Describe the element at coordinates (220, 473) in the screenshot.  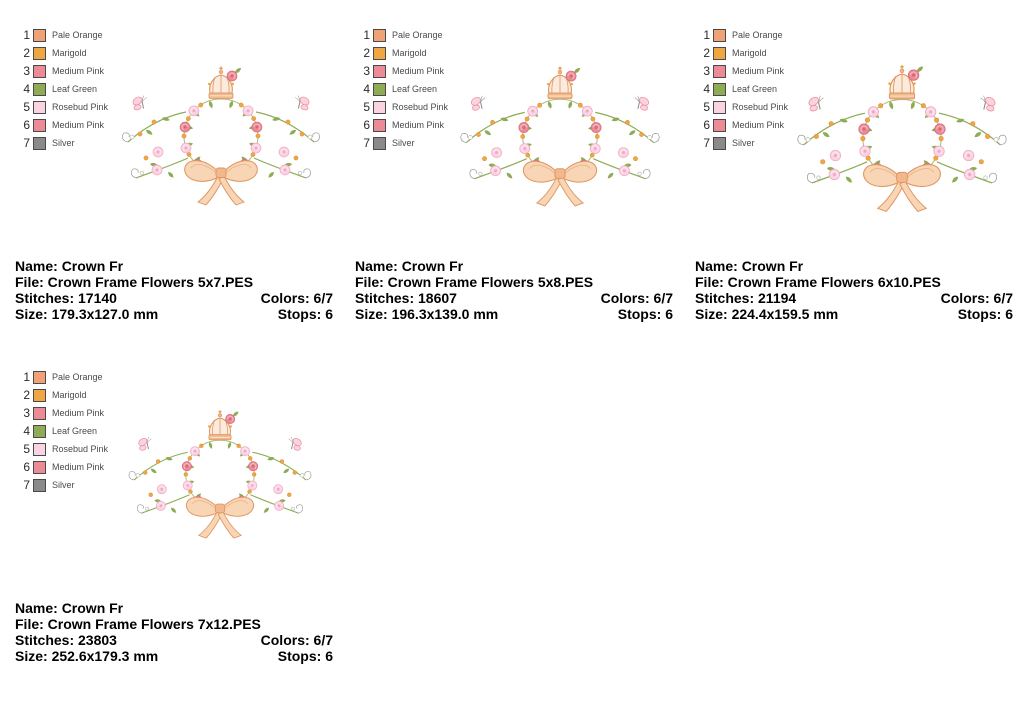
I see `embroidery-preview` at that location.